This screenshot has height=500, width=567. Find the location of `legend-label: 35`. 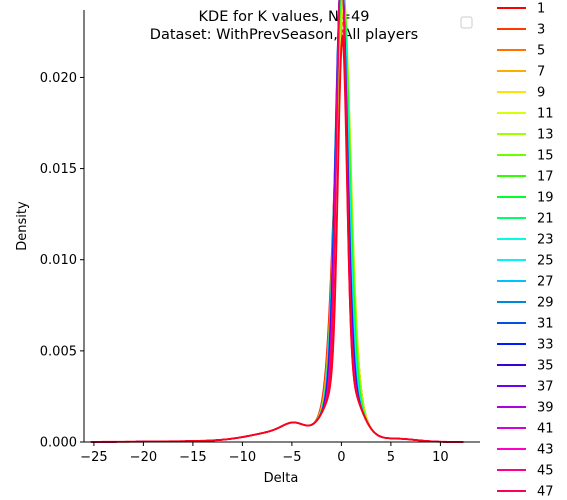

legend-label: 35 is located at coordinates (545, 366).